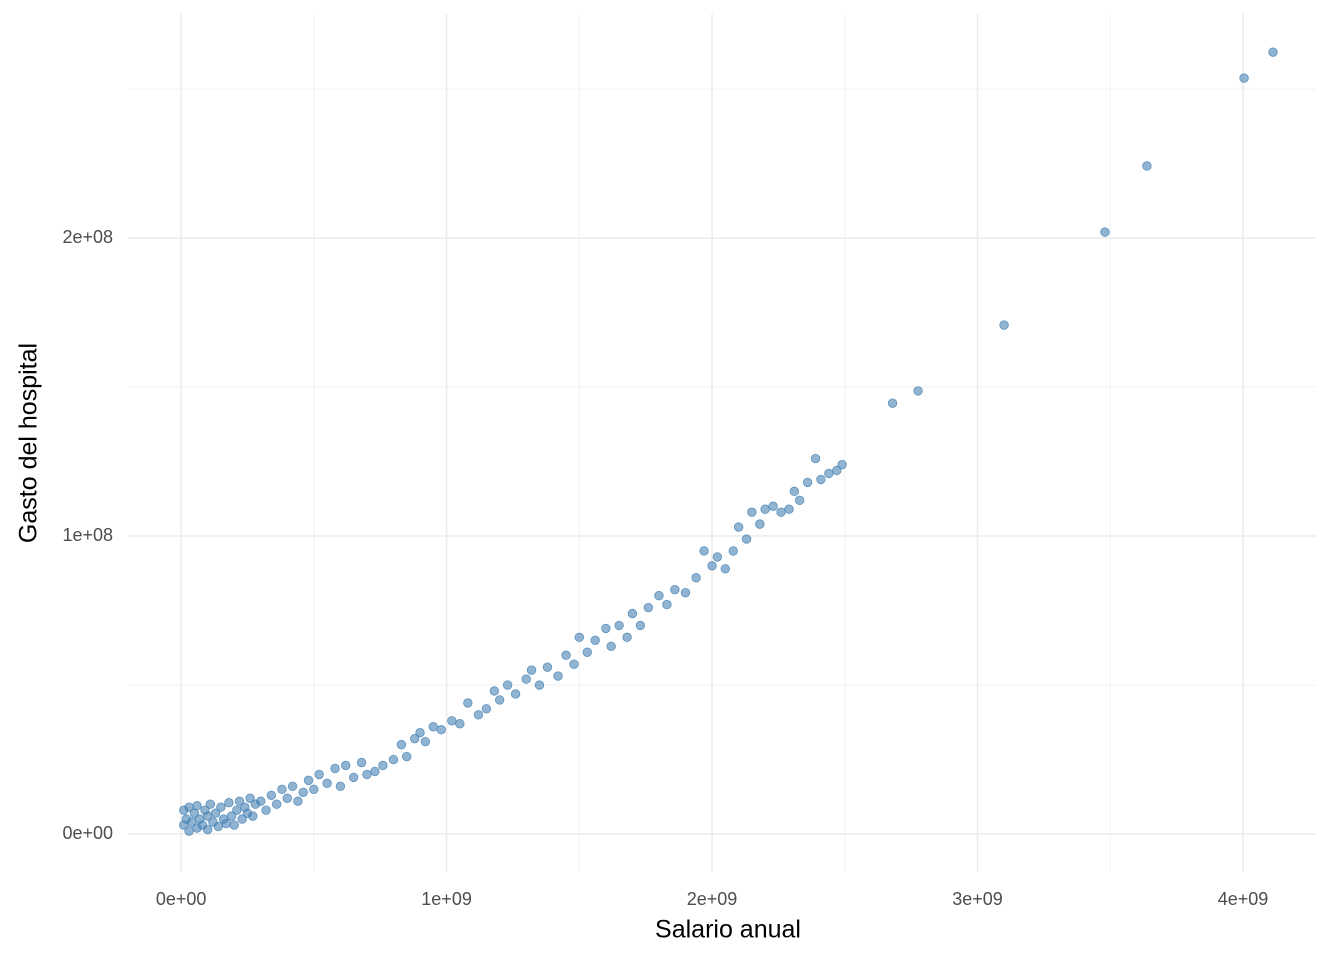 Image resolution: width=1344 pixels, height=965 pixels. I want to click on x-tick-label: 2e+09, so click(712, 899).